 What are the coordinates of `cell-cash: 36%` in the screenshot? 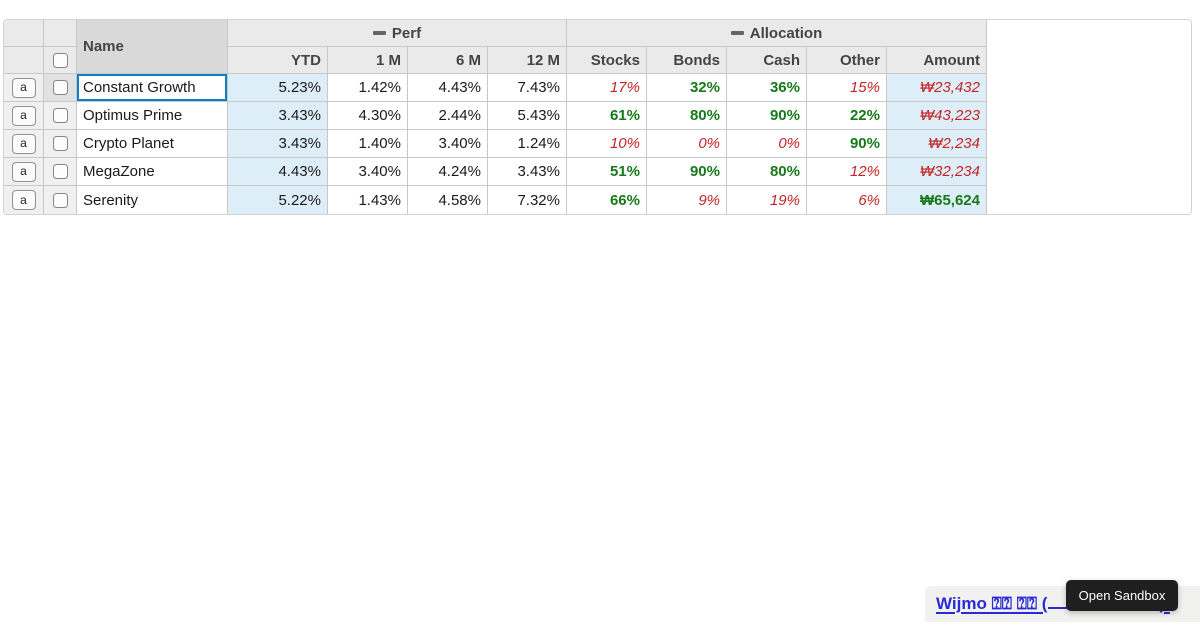 It's located at (767, 88).